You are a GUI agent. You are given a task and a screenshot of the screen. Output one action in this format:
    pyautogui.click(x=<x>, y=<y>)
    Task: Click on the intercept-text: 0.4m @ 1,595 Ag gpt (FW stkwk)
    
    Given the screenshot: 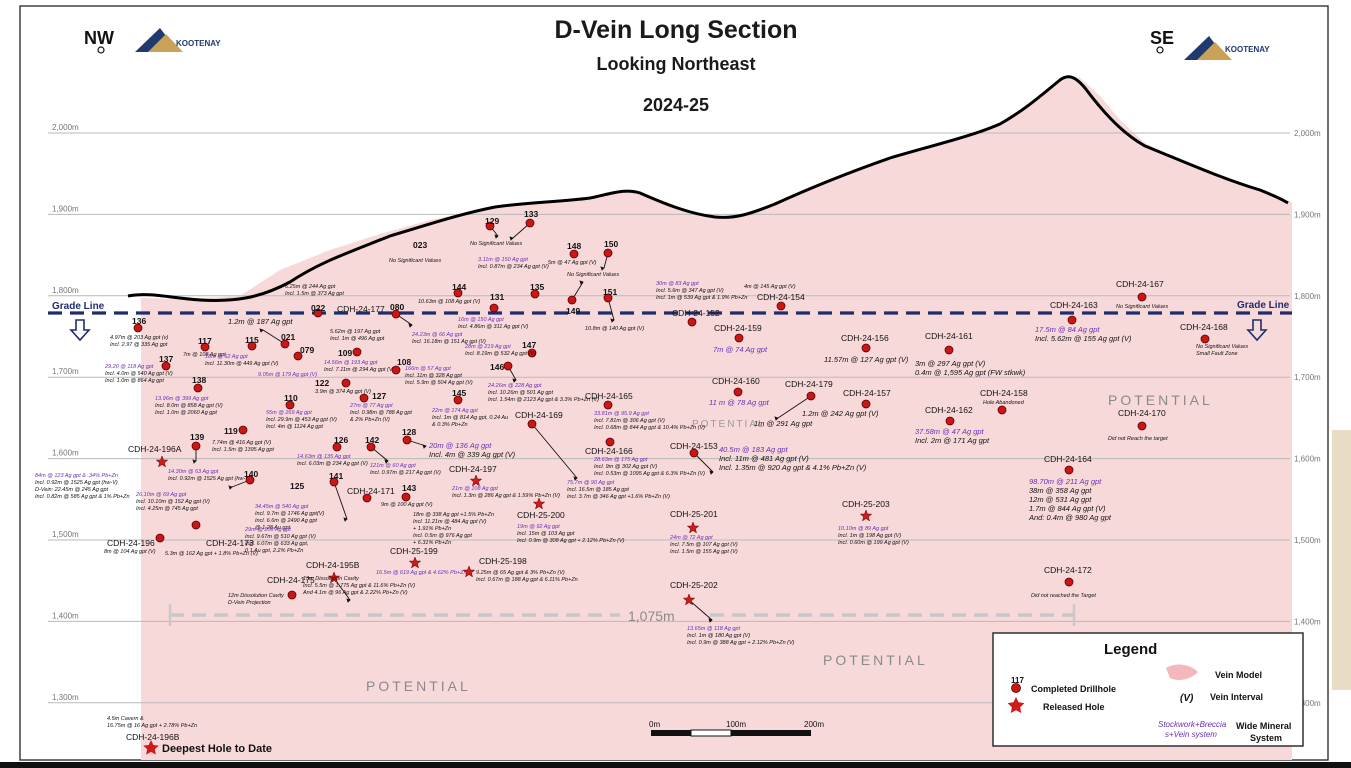 What is the action you would take?
    pyautogui.click(x=970, y=372)
    